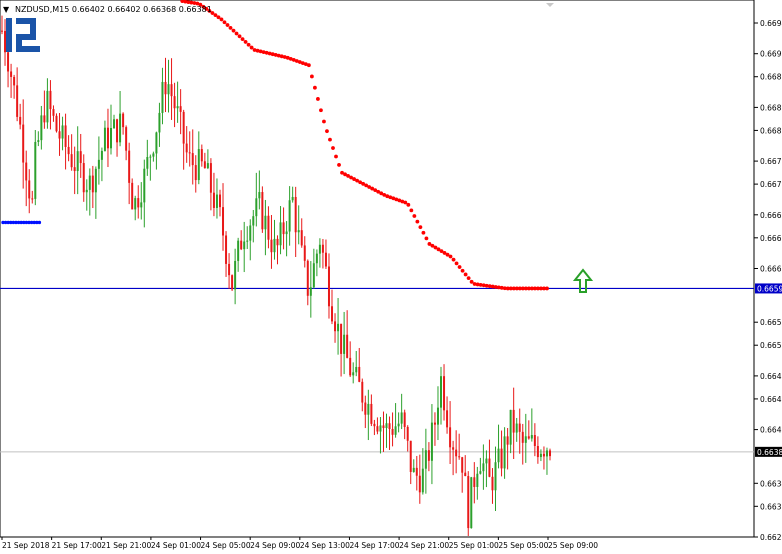  I want to click on broker-r-logo-icon, so click(23, 35).